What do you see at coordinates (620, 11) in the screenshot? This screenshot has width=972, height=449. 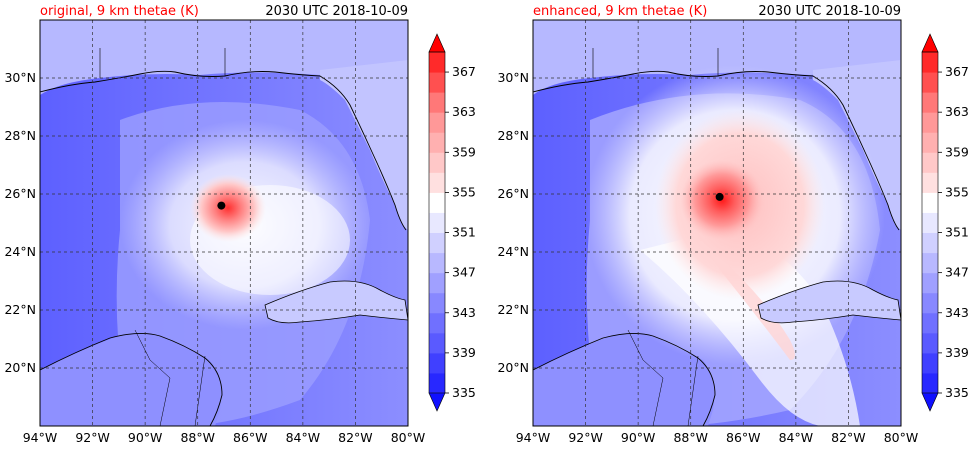 I see `panel-enhanced-title: enhanced, 9 km thetae (K)` at bounding box center [620, 11].